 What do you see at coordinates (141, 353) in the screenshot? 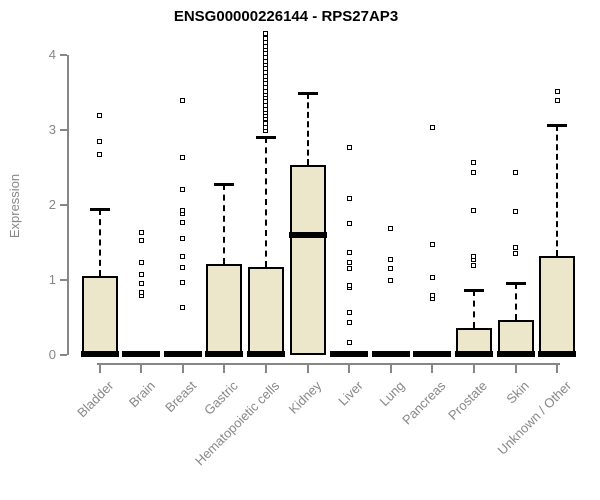
I see `median-brain` at bounding box center [141, 353].